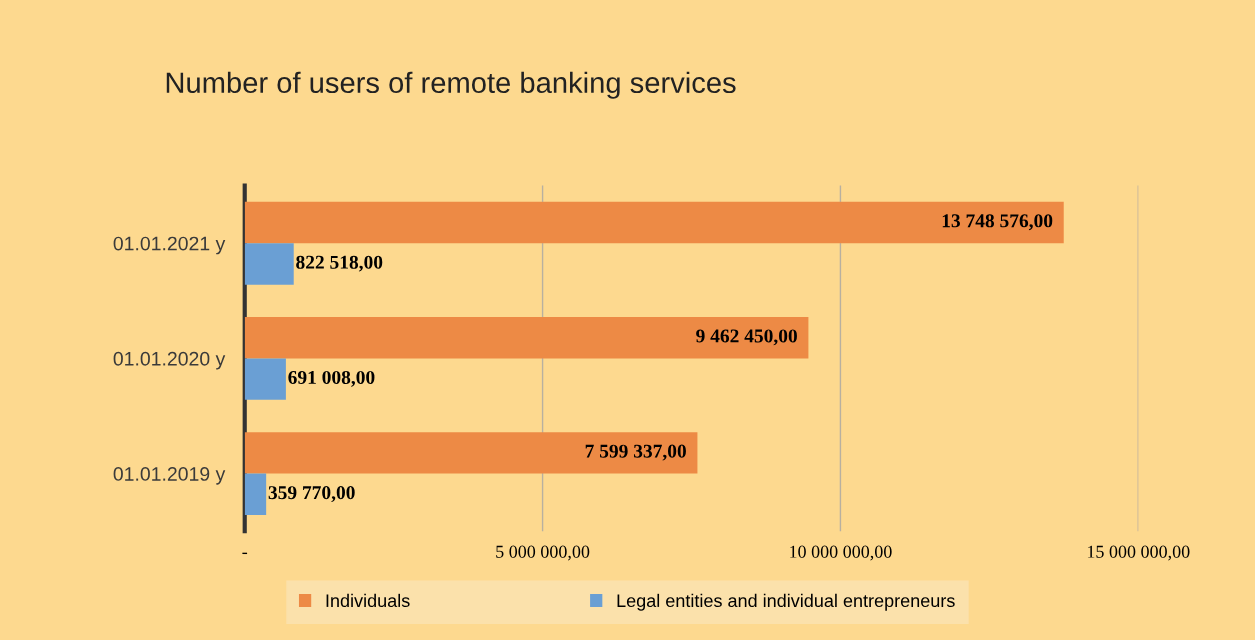 This screenshot has width=1255, height=640. What do you see at coordinates (169, 360) in the screenshot?
I see `y-tick-label: 01.01.2020 y` at bounding box center [169, 360].